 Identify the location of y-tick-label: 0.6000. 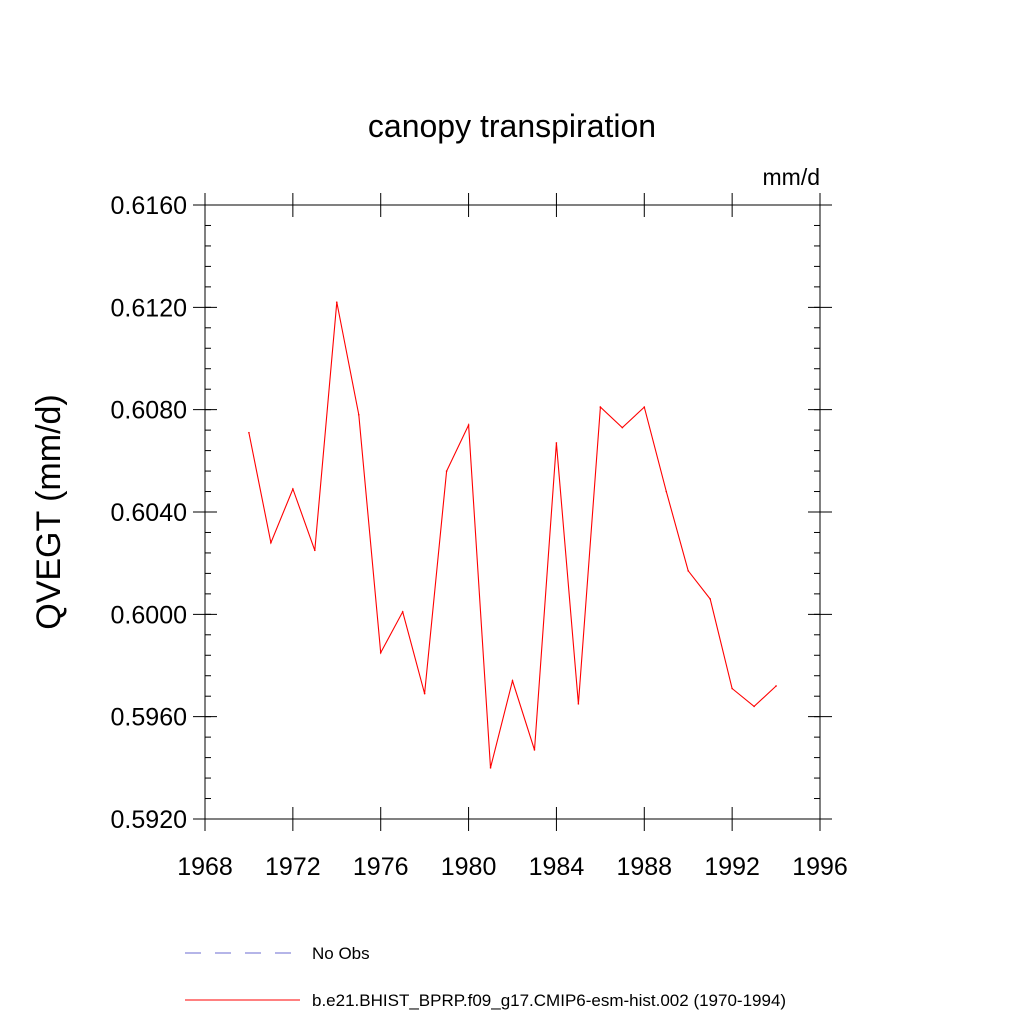
(149, 615).